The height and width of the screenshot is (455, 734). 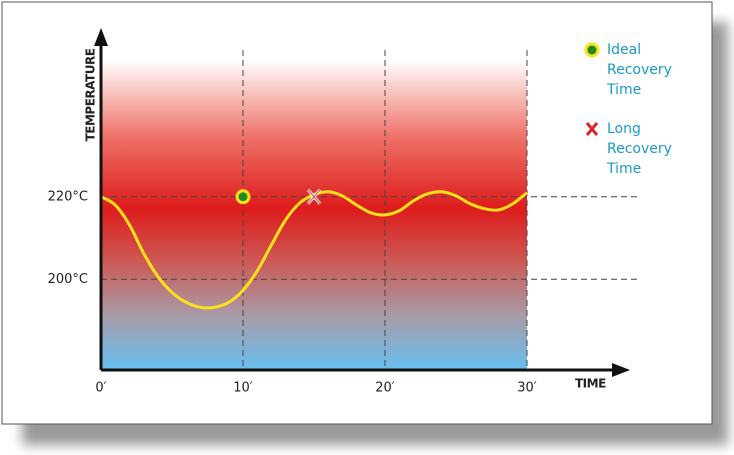 What do you see at coordinates (68, 196) in the screenshot?
I see `y-tick-label: 220°C` at bounding box center [68, 196].